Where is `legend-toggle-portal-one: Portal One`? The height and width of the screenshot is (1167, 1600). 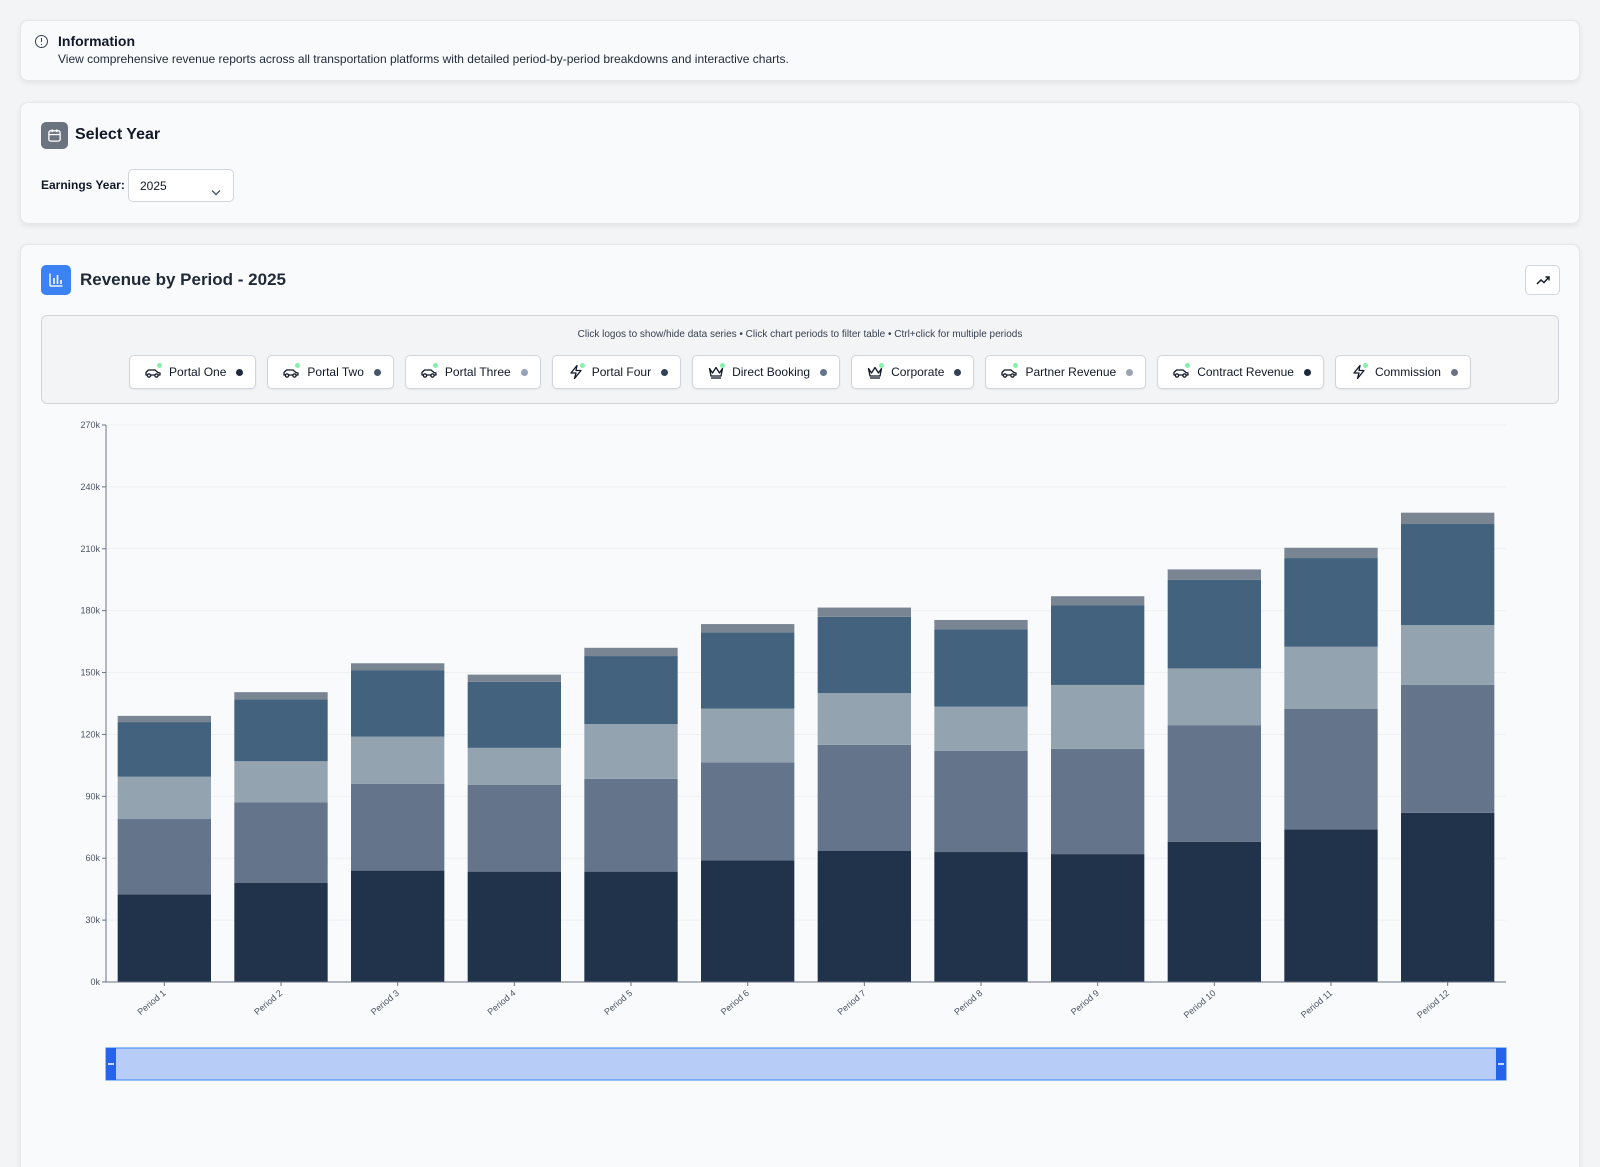
legend-toggle-portal-one: Portal One is located at coordinates (193, 372).